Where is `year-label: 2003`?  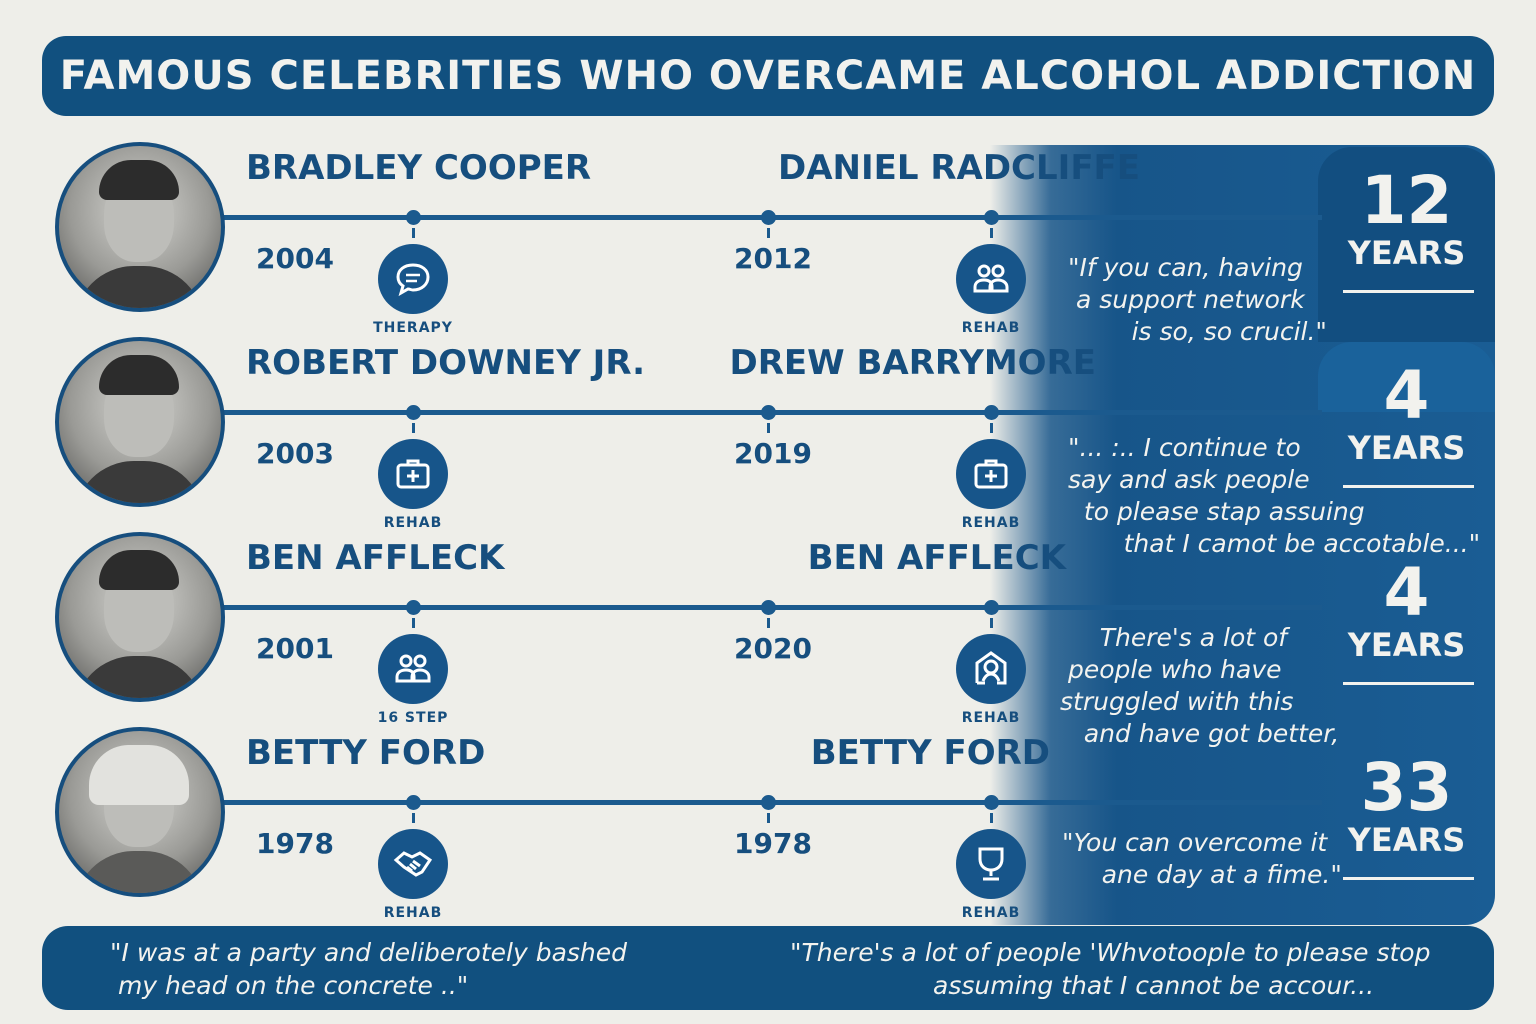 year-label: 2003 is located at coordinates (295, 453).